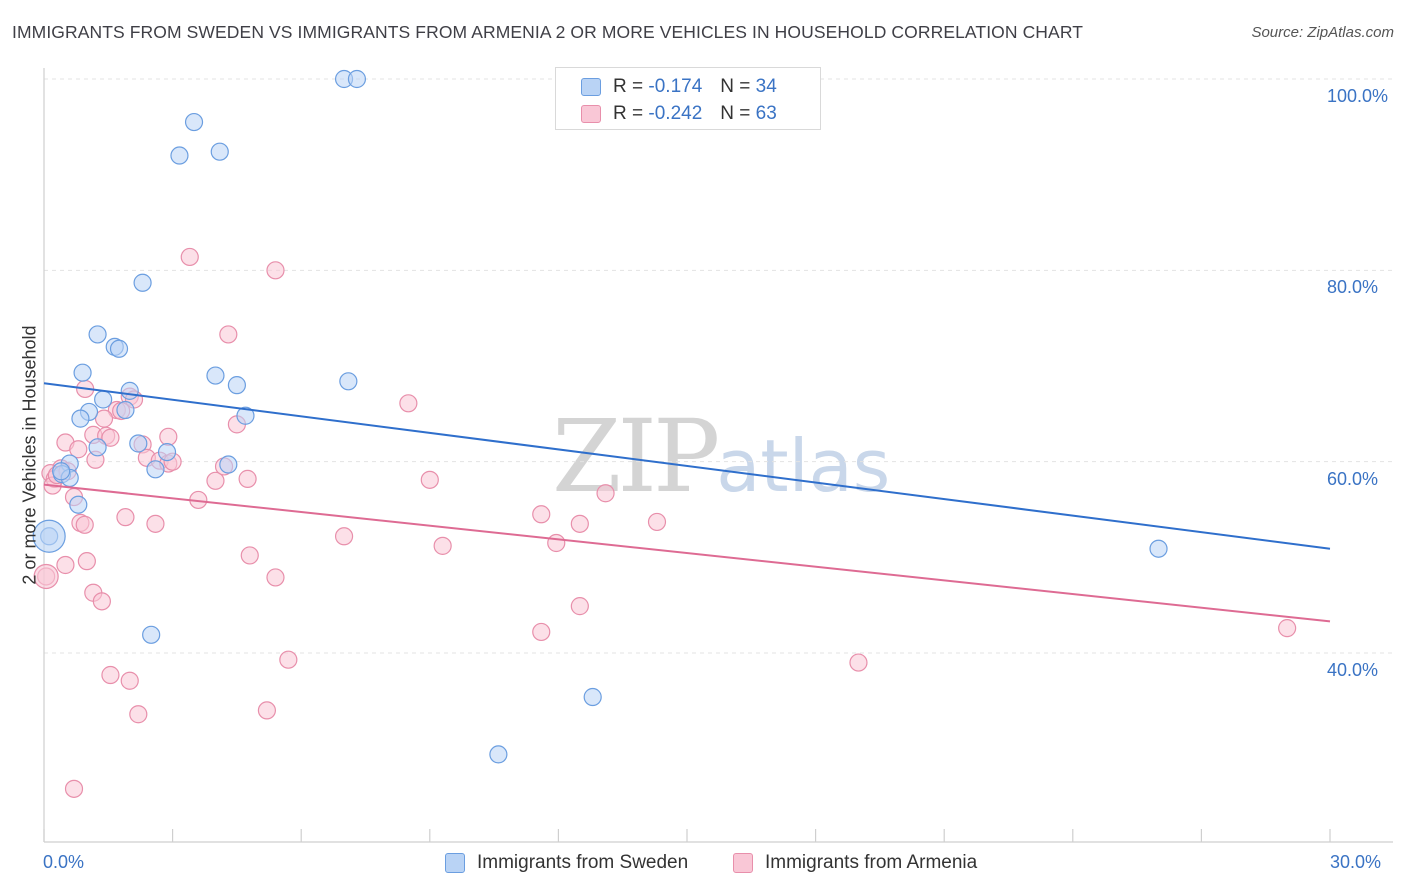  I want to click on legend-r-value: -0.242, so click(675, 113).